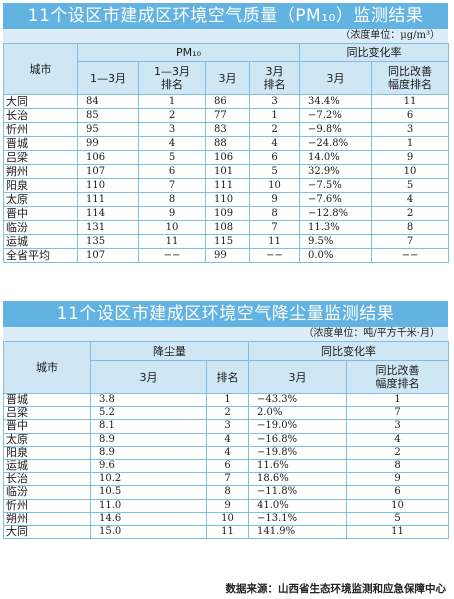  Describe the element at coordinates (297, 466) in the screenshot. I see `cell-change: 11.6%` at that location.